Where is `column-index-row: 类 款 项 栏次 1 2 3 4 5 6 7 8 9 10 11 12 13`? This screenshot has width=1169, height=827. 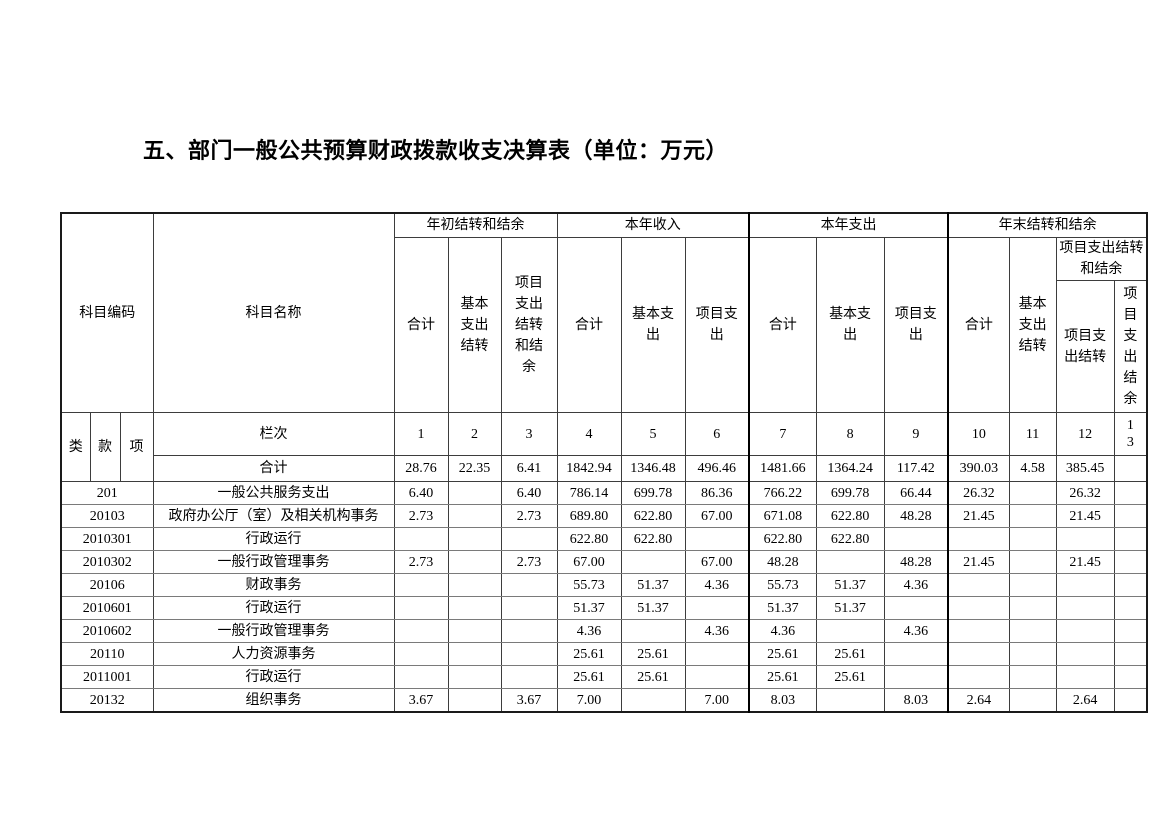 column-index-row: 类 款 项 栏次 1 2 3 4 5 6 7 8 9 10 11 12 13 is located at coordinates (604, 447).